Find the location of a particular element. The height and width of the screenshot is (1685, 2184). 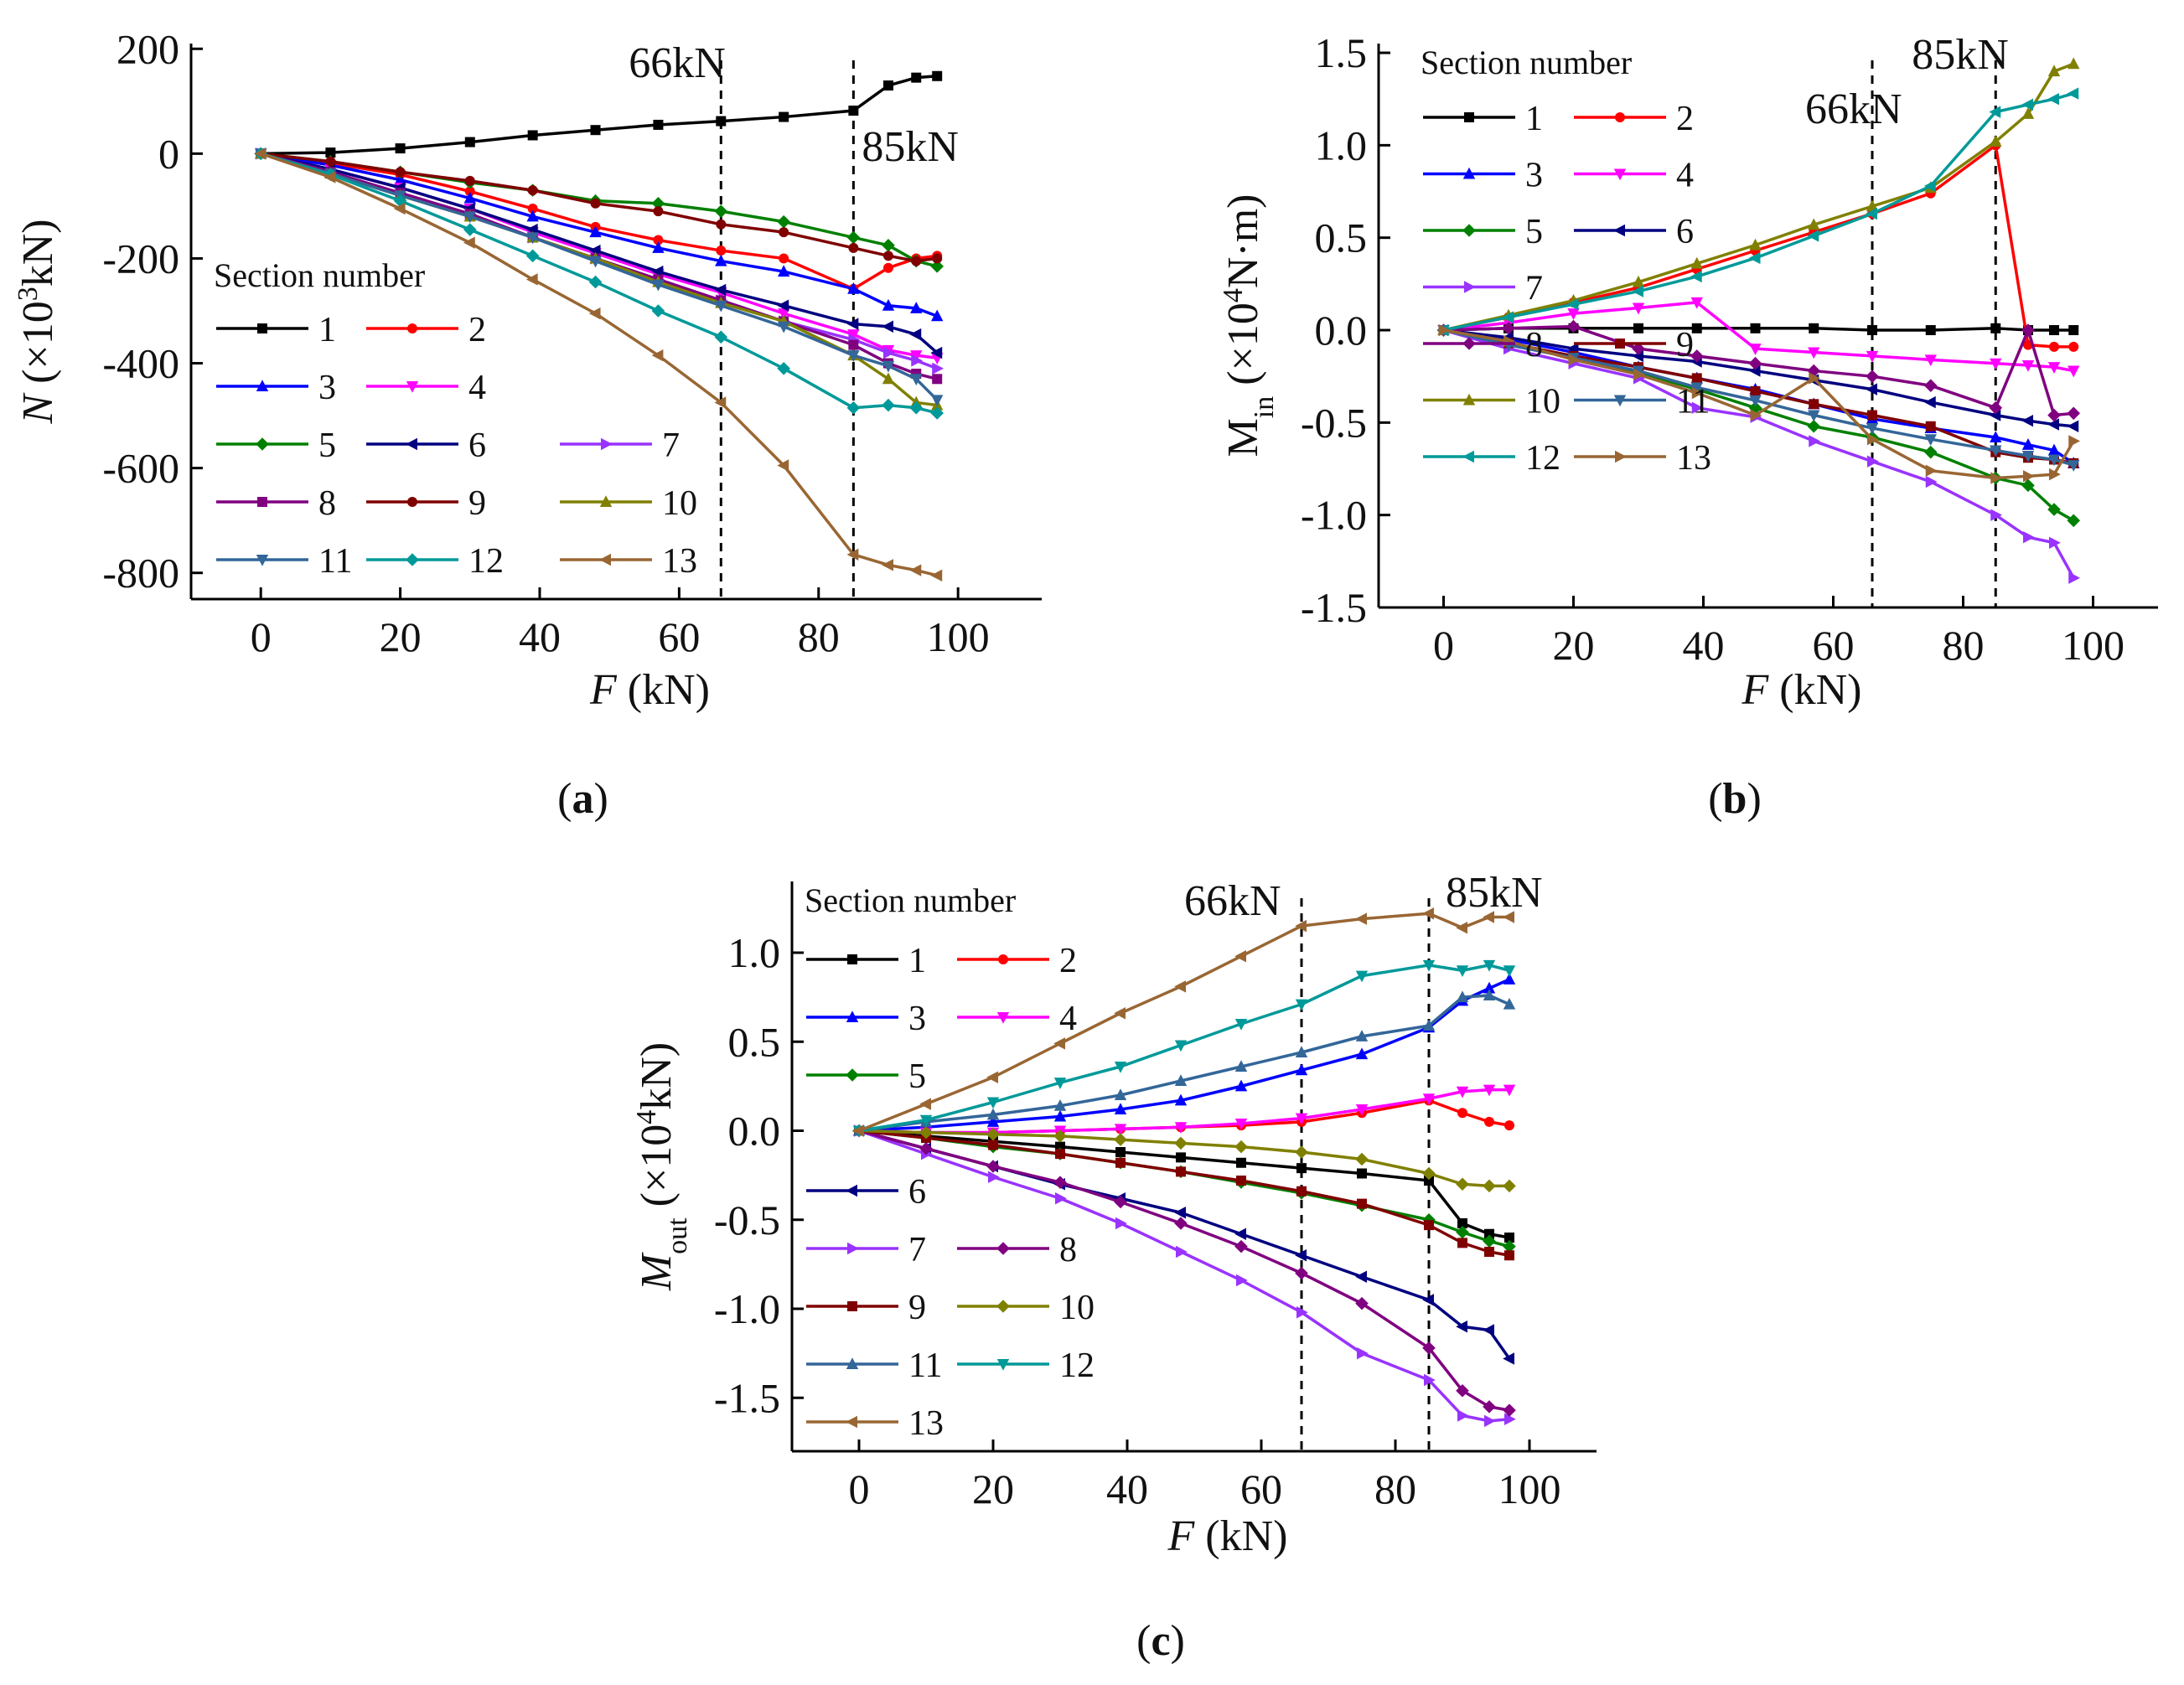

caption-letter: a is located at coordinates (583, 799).